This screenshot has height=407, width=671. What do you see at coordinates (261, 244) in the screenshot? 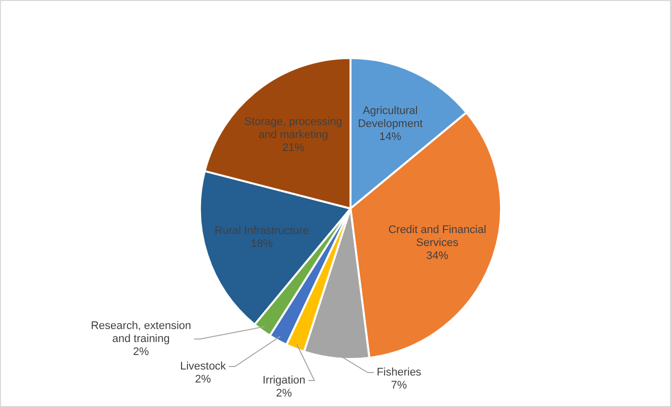
I see `data-label: 18%` at bounding box center [261, 244].